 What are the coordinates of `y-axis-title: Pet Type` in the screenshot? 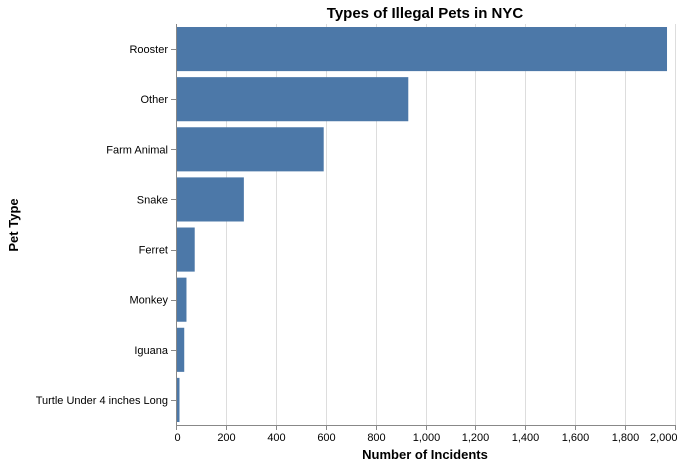 It's located at (13, 224).